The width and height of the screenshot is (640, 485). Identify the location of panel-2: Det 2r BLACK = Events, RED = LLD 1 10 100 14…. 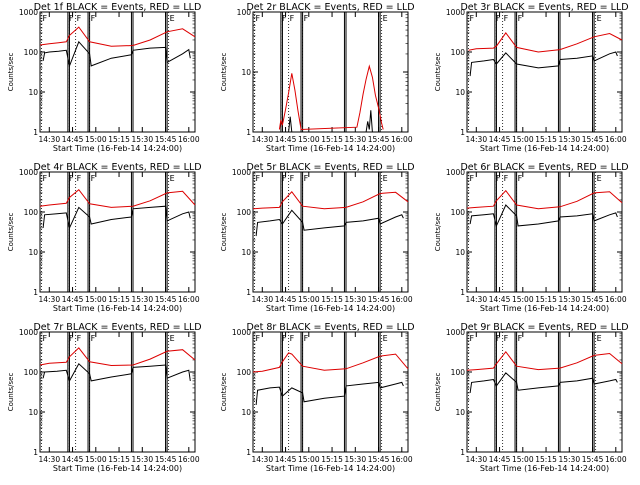
(317, 77).